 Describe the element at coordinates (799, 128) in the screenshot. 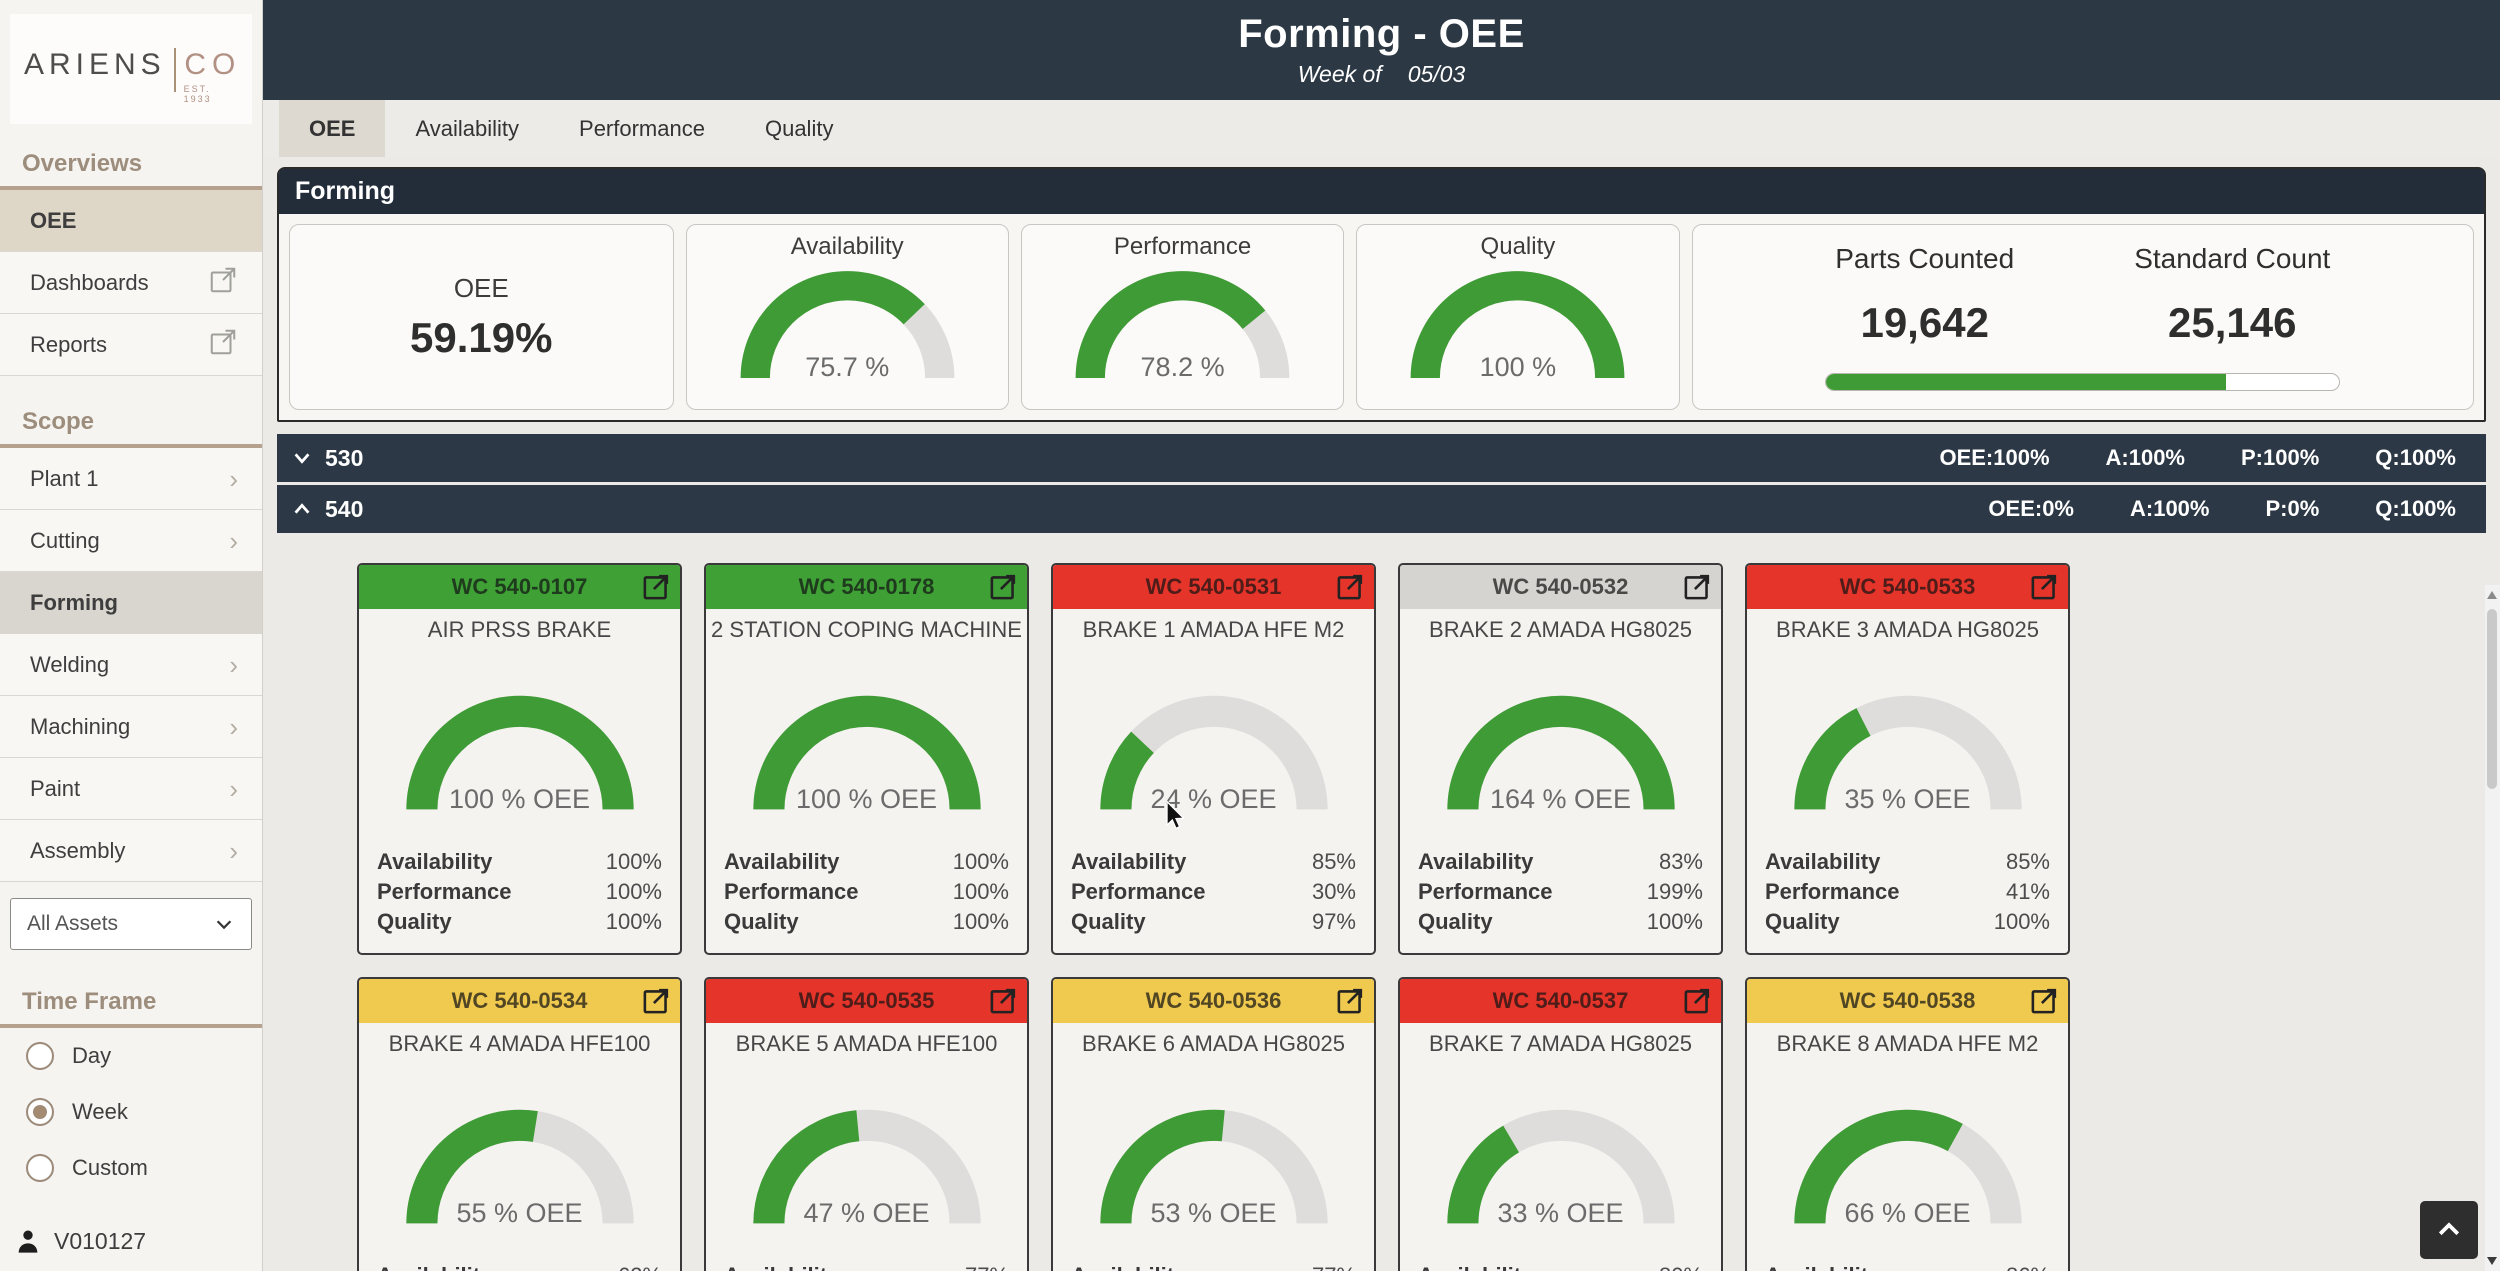

I see `tab-quality: Quality` at that location.